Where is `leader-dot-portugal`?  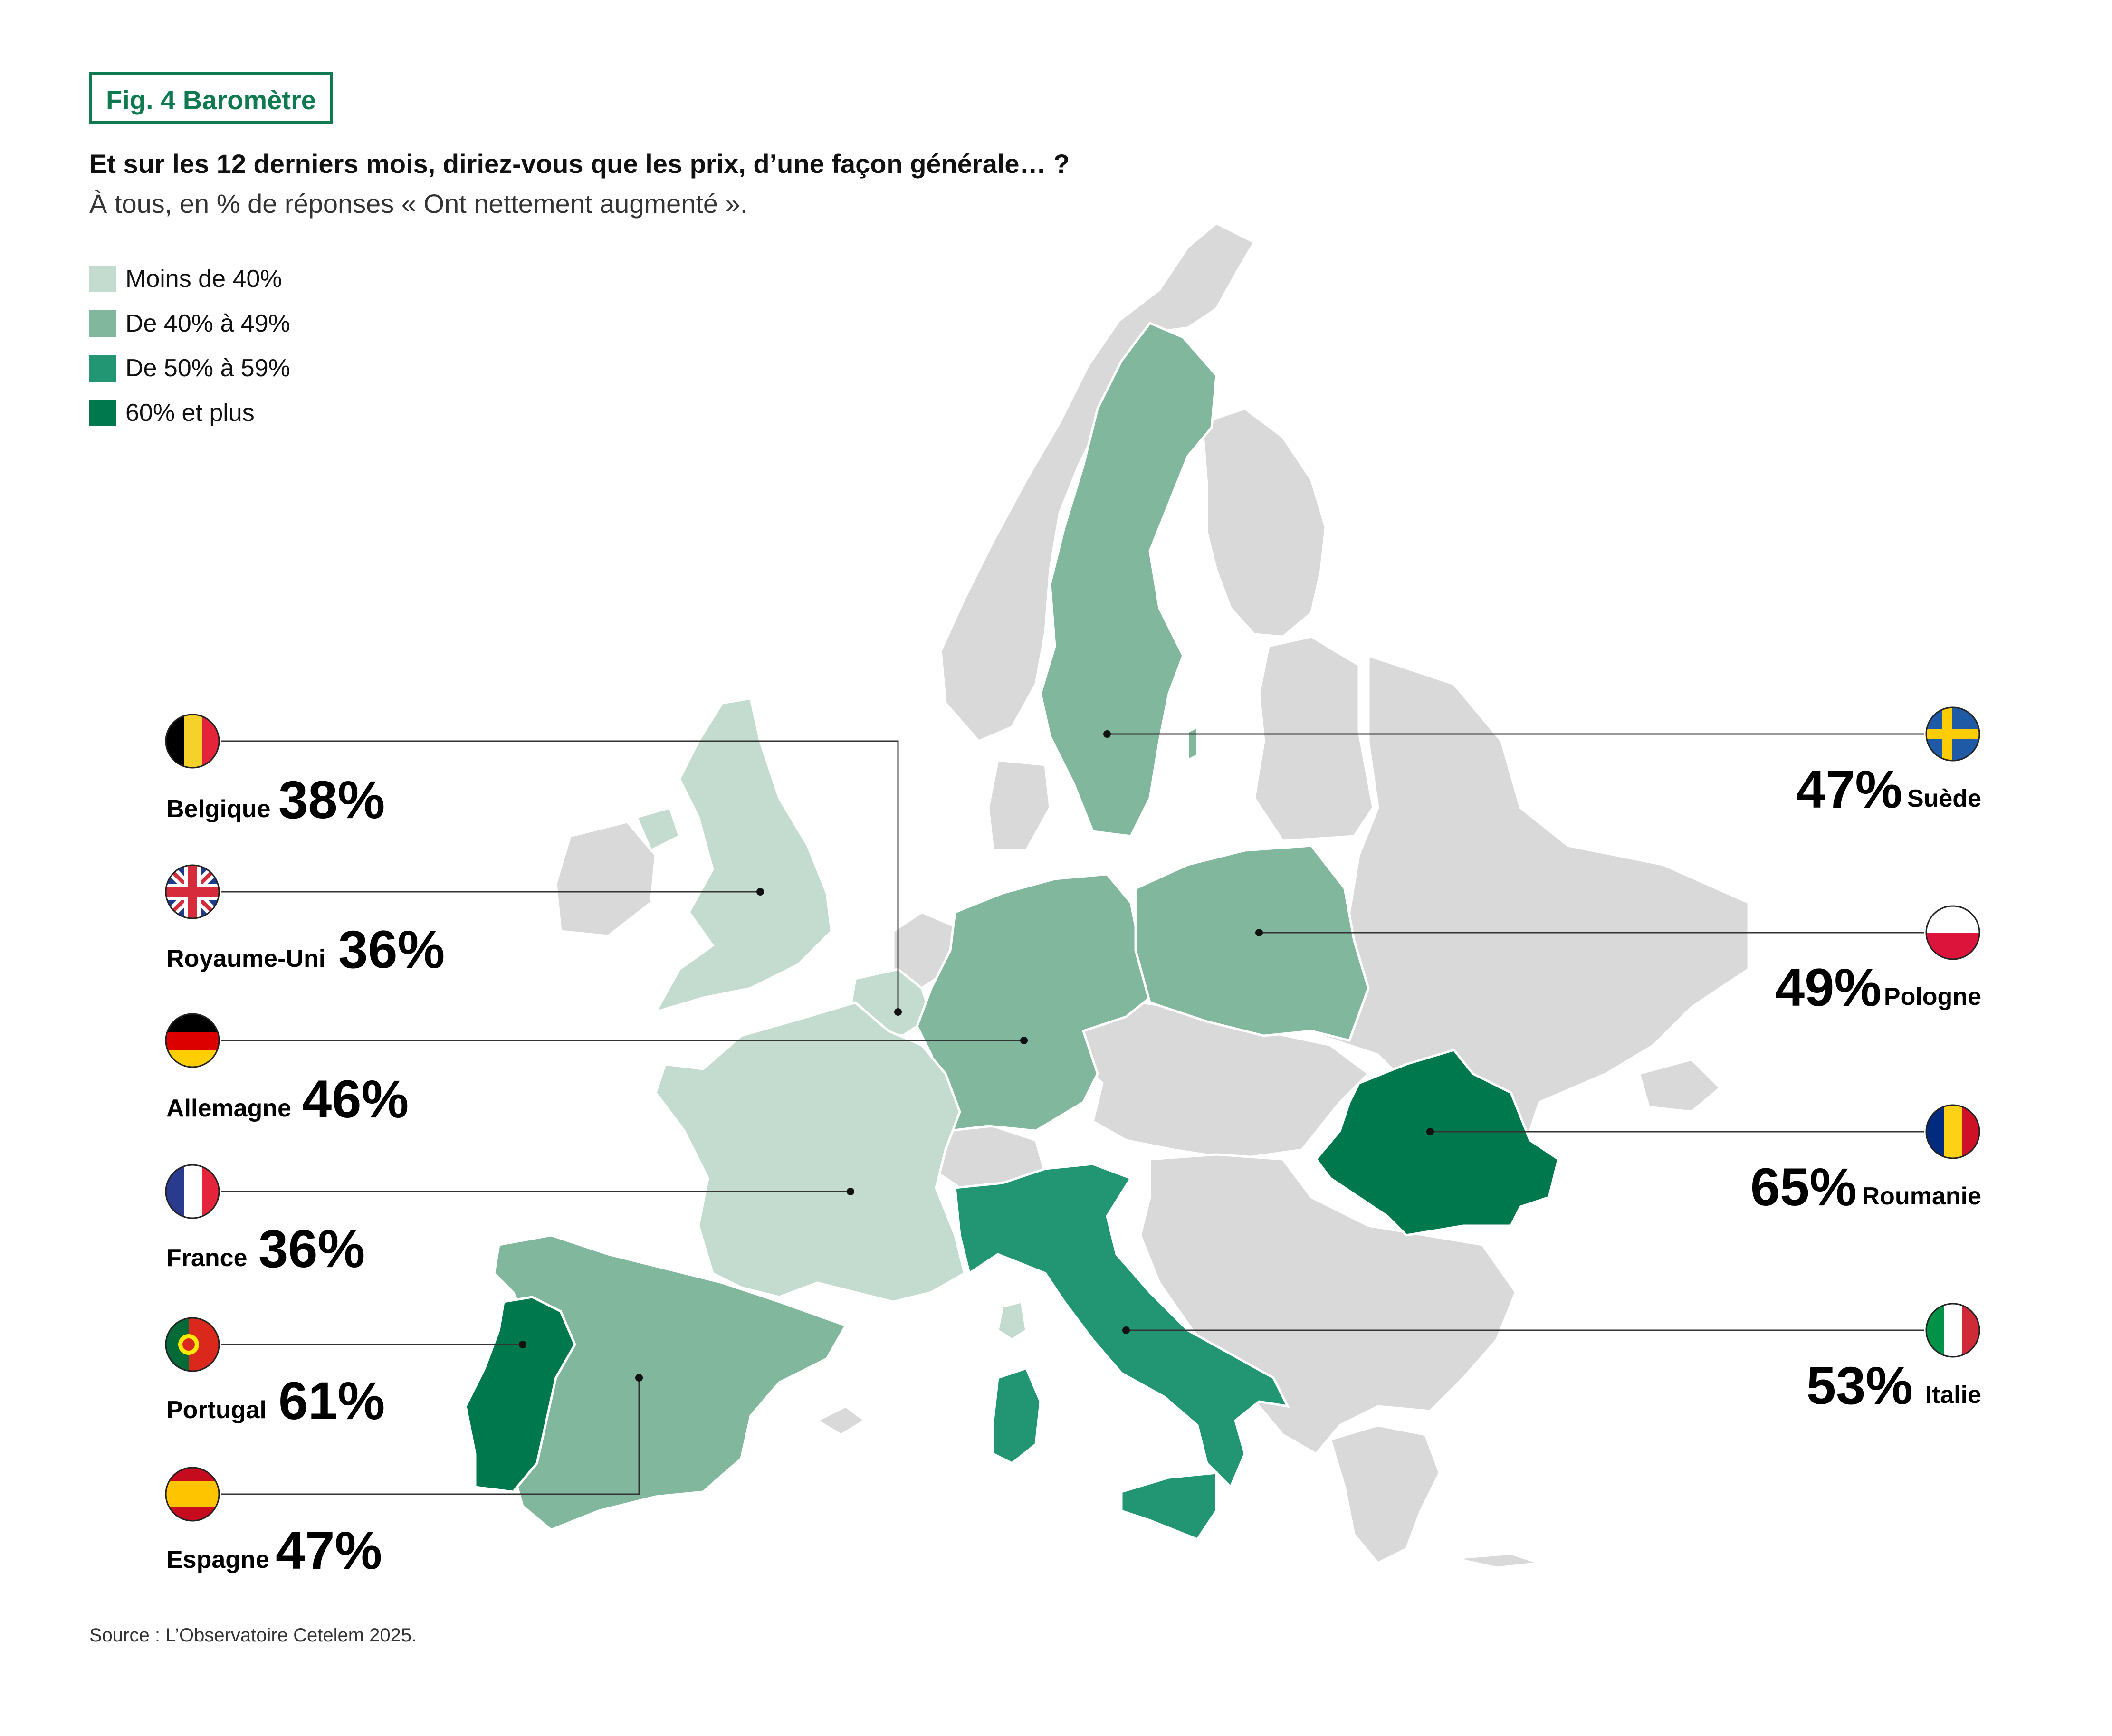
leader-dot-portugal is located at coordinates (522, 1345).